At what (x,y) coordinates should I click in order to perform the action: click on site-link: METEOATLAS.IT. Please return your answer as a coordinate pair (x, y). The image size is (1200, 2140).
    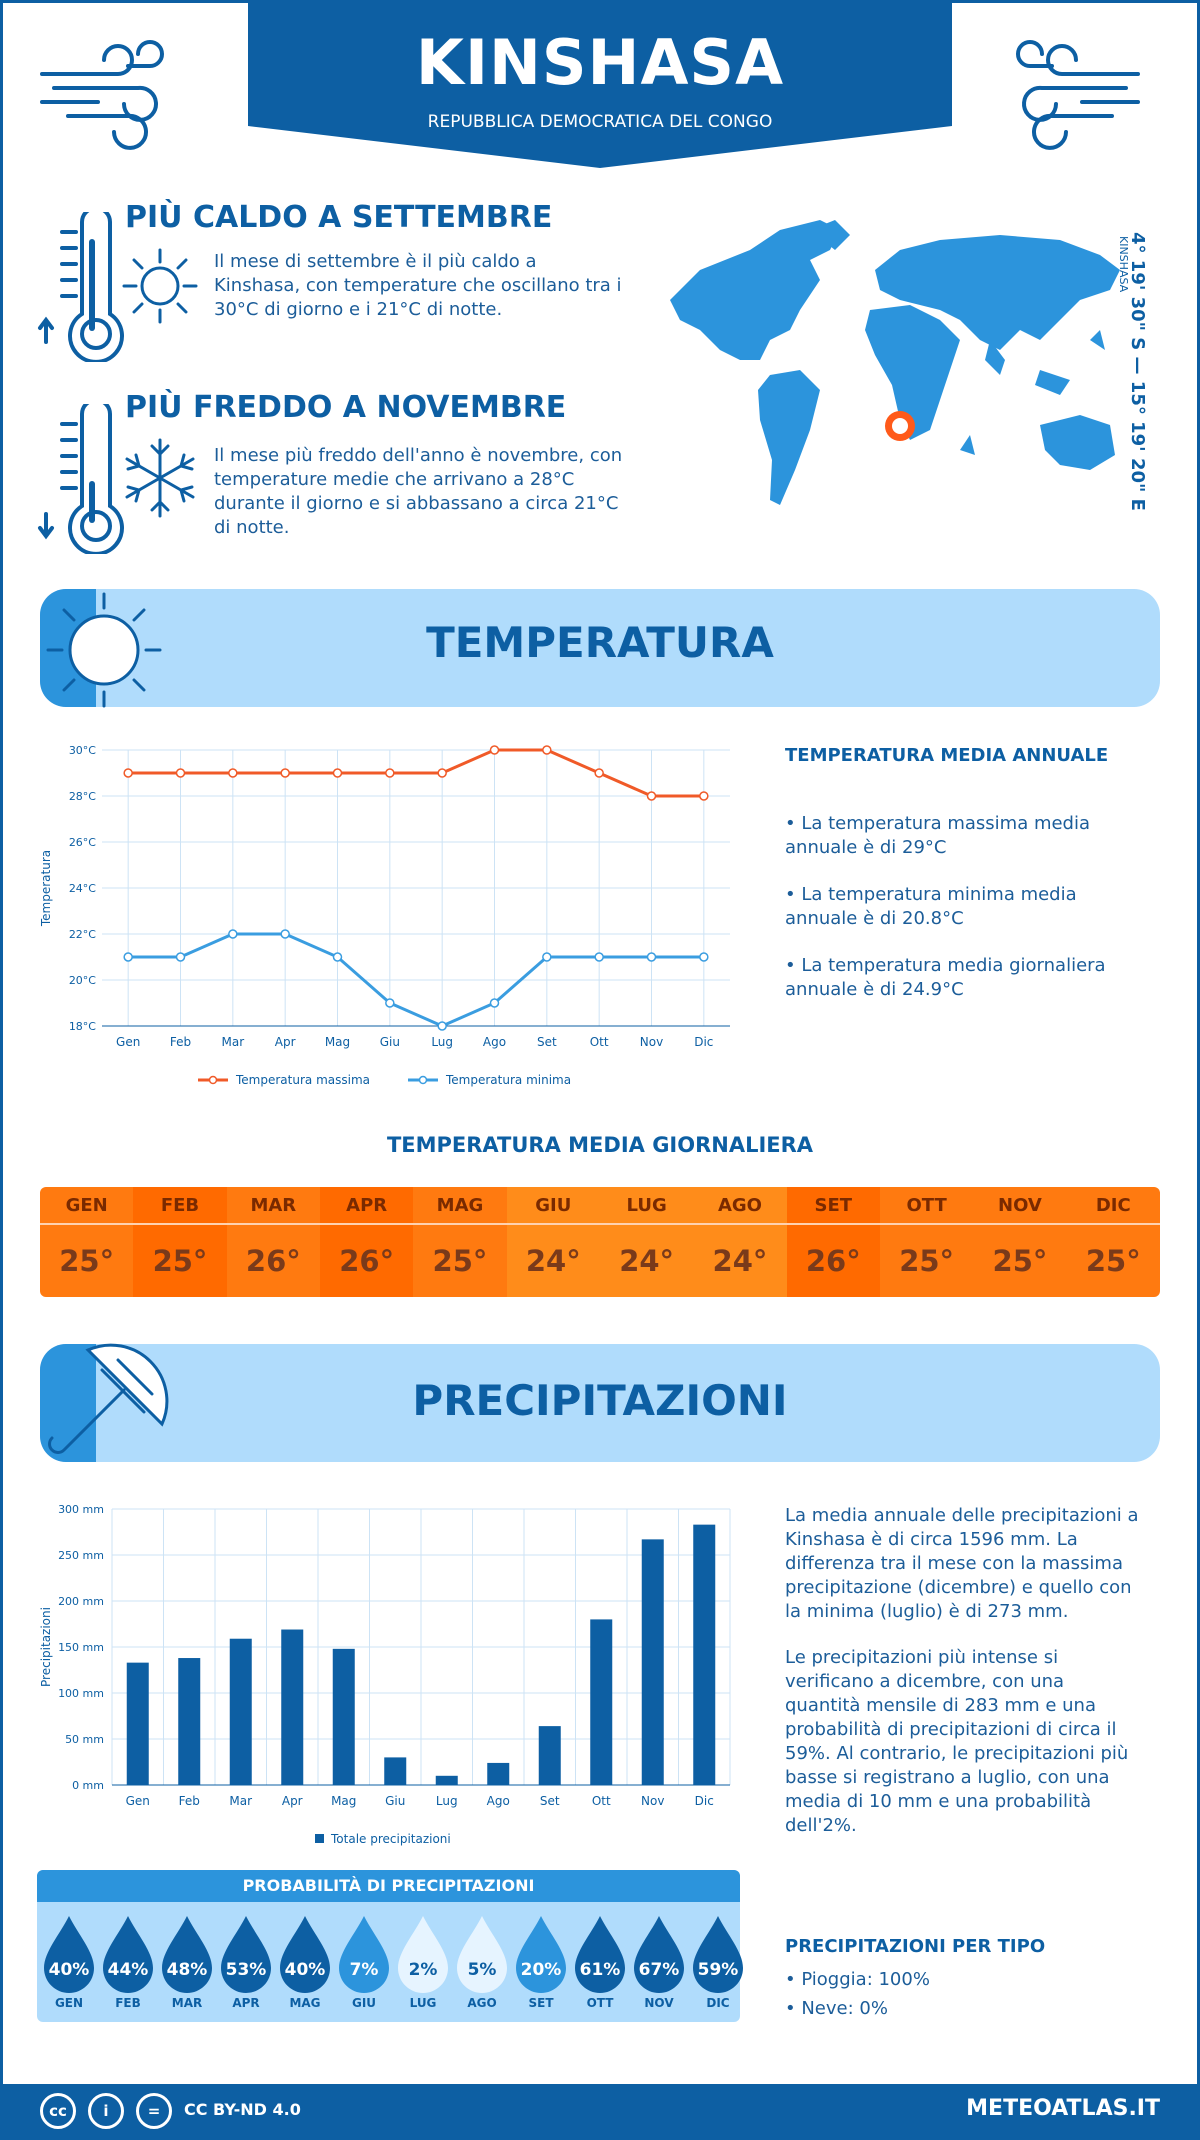
    Looking at the image, I should click on (1063, 2108).